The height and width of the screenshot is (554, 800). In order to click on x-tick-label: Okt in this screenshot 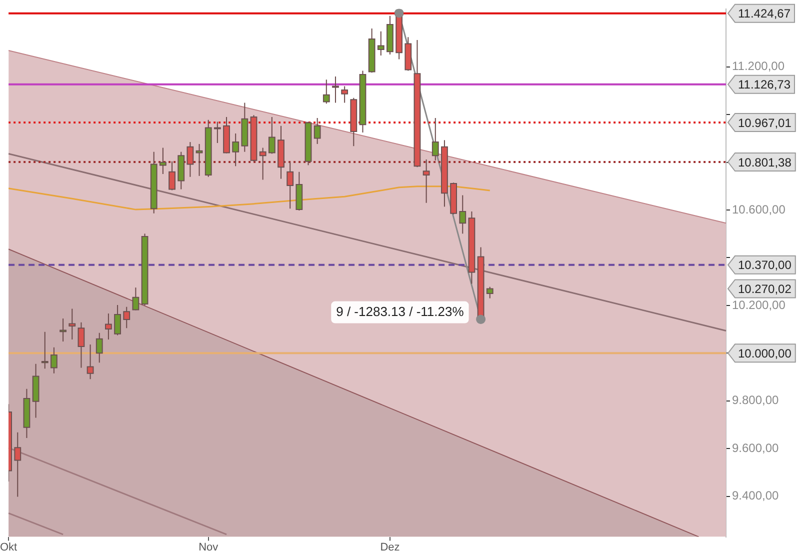, I will do `click(9, 547)`.